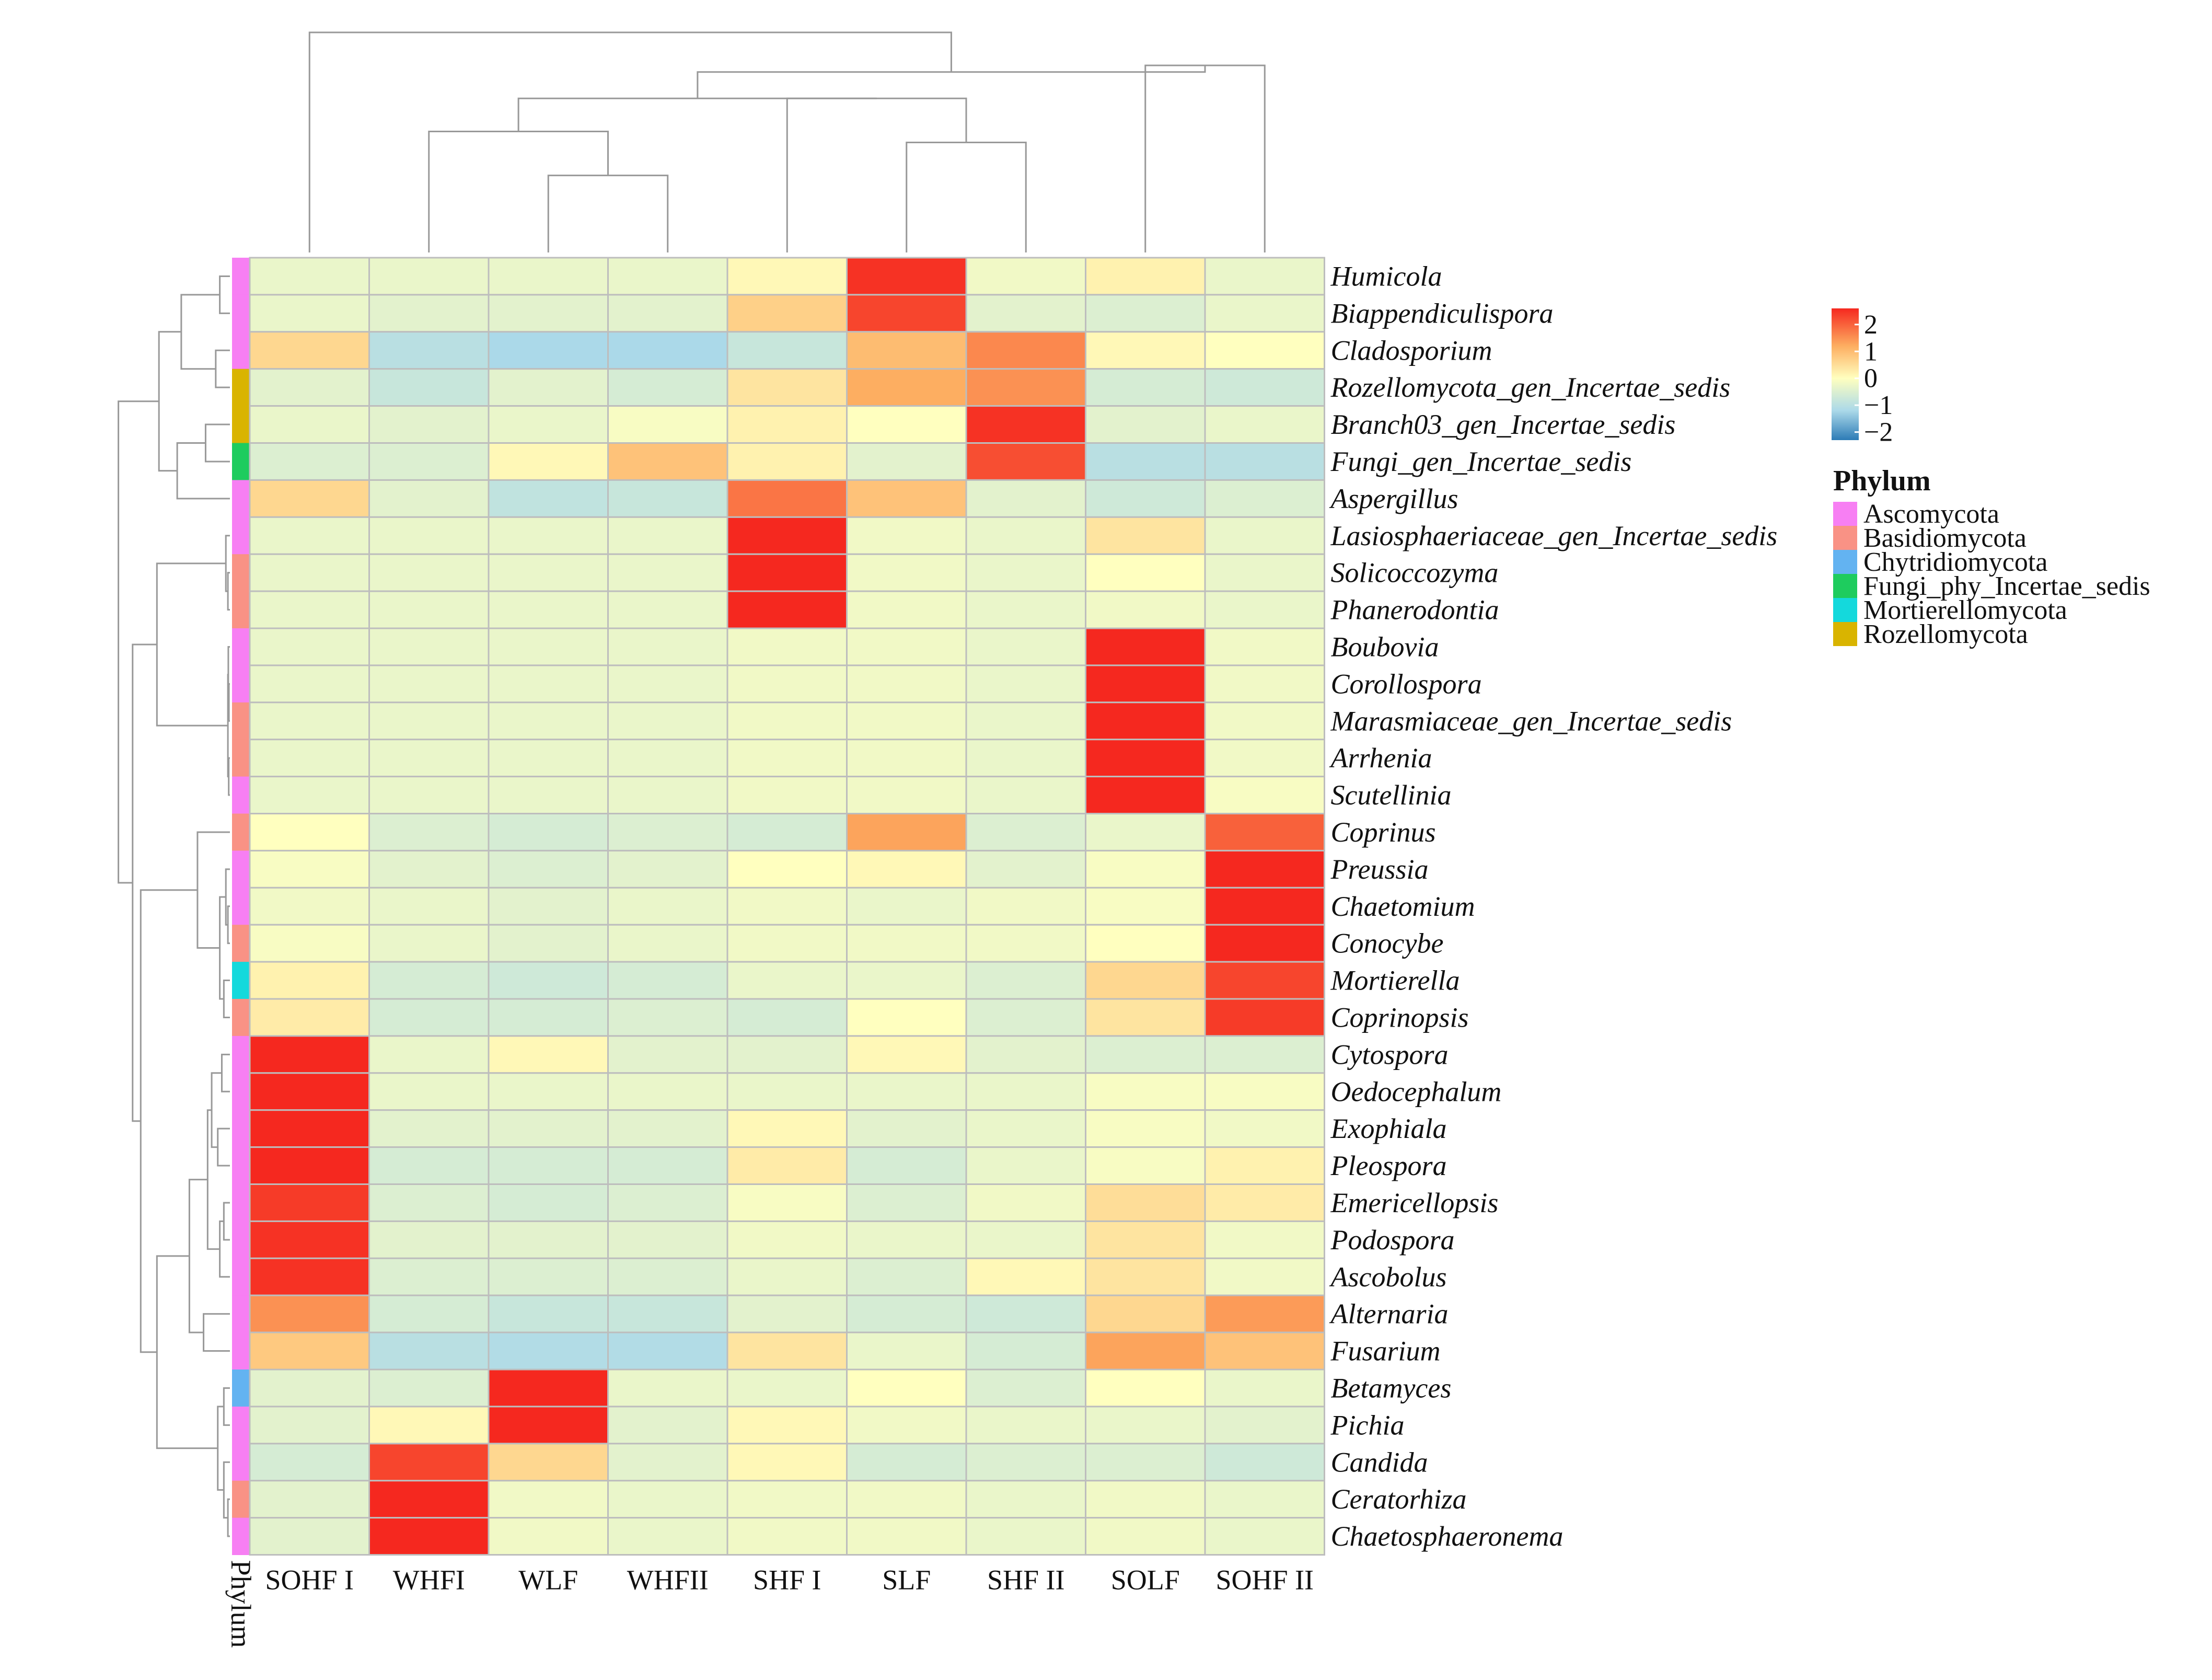 This screenshot has height=1680, width=2212. I want to click on row-dendrogram, so click(174, 906).